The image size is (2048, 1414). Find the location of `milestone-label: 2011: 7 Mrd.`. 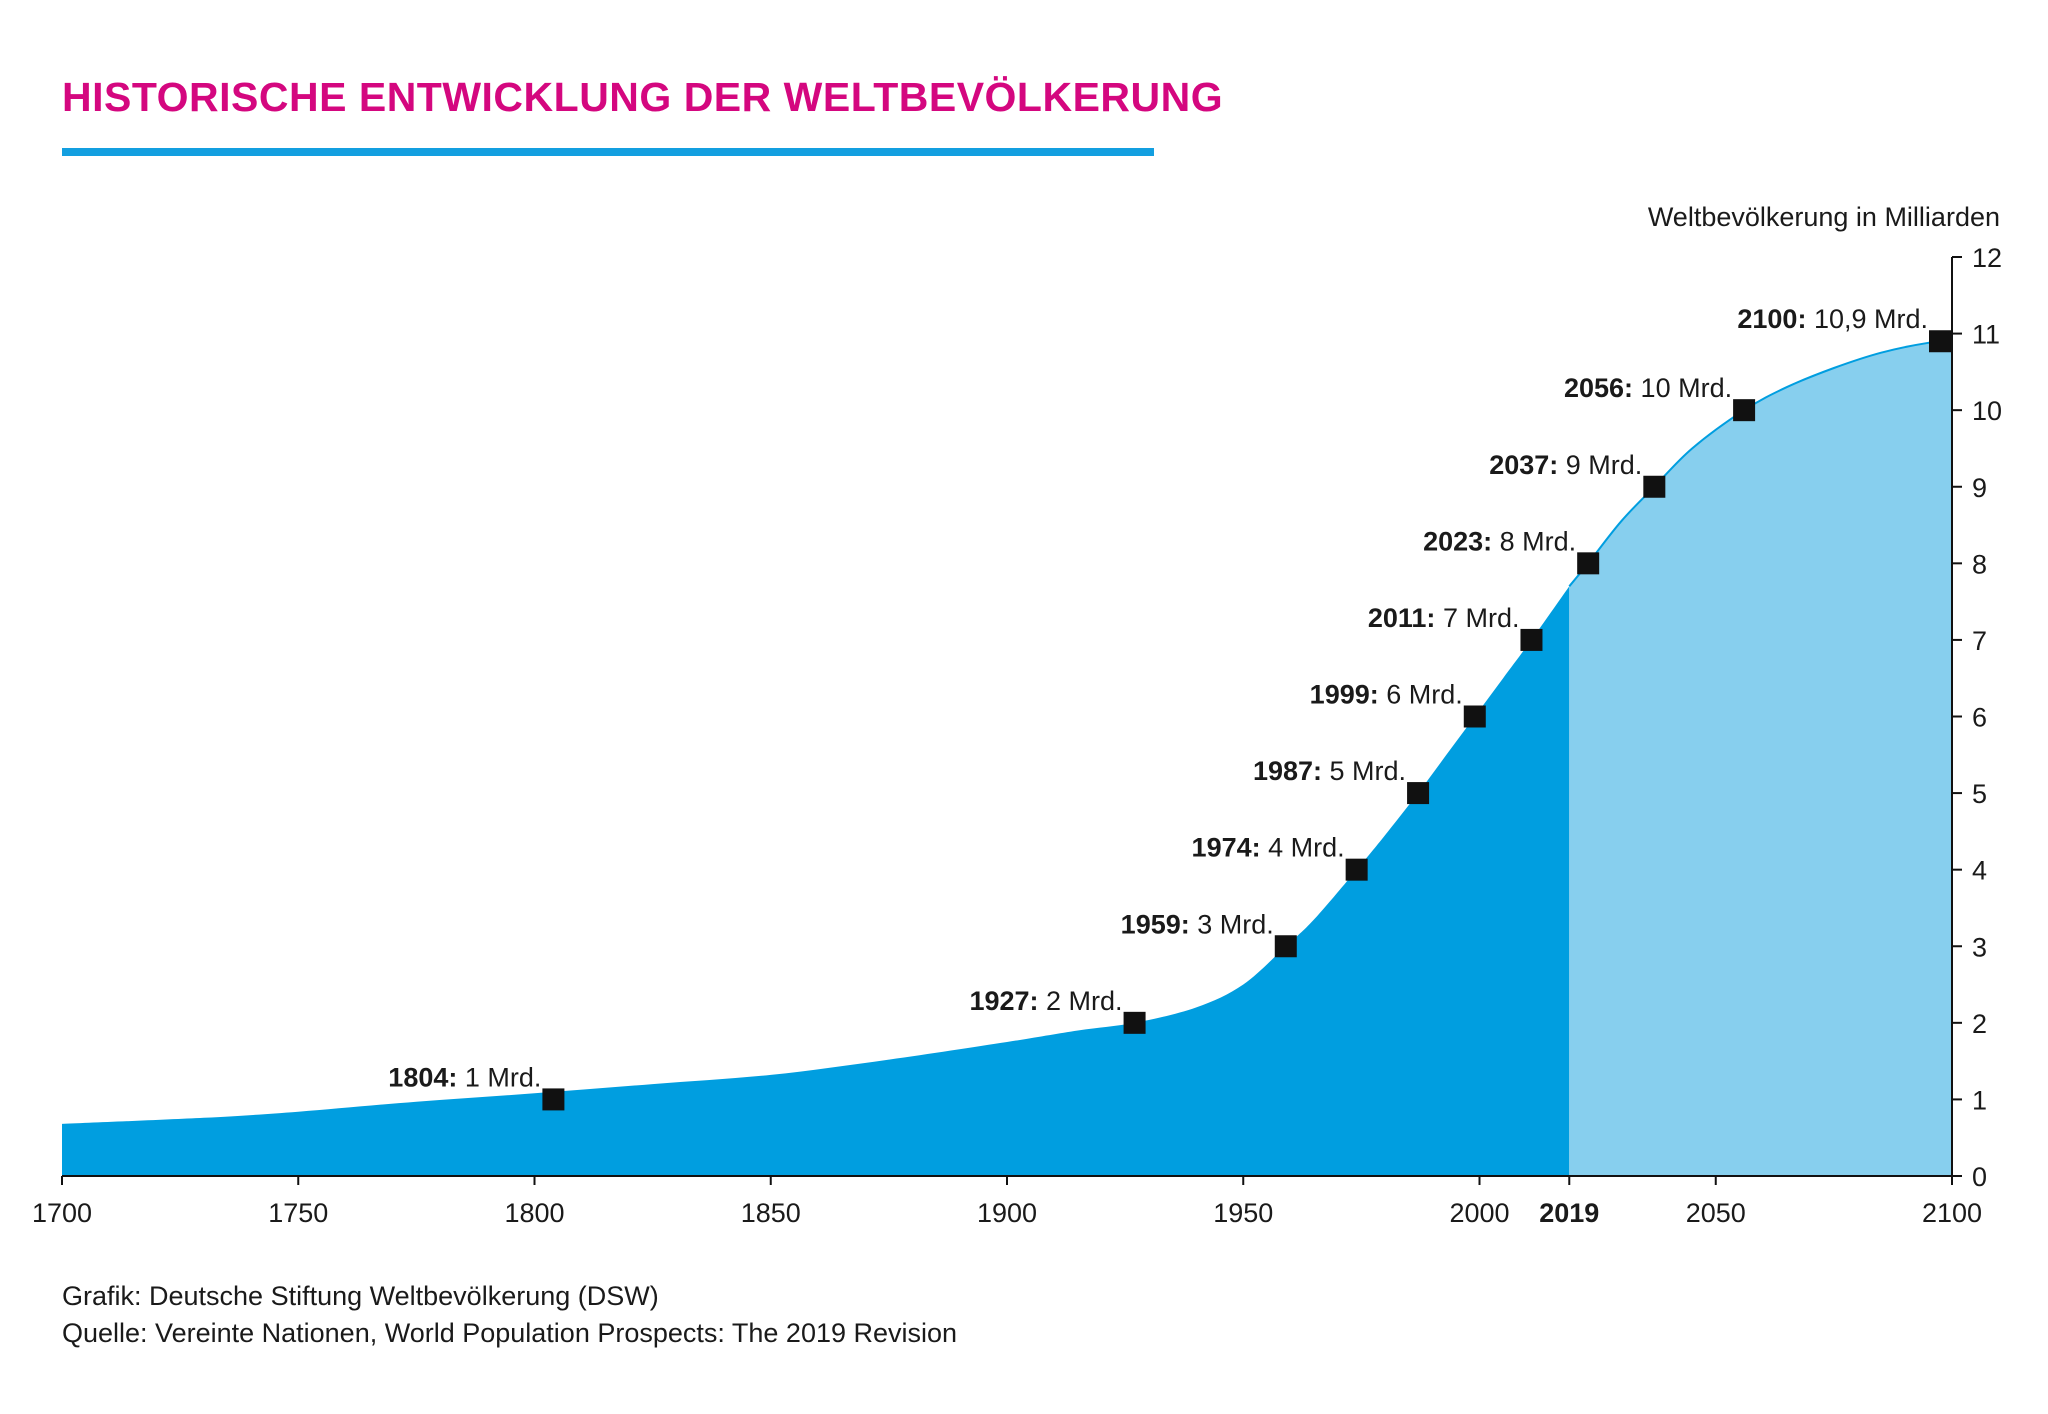

milestone-label: 2011: 7 Mrd. is located at coordinates (1444, 618).